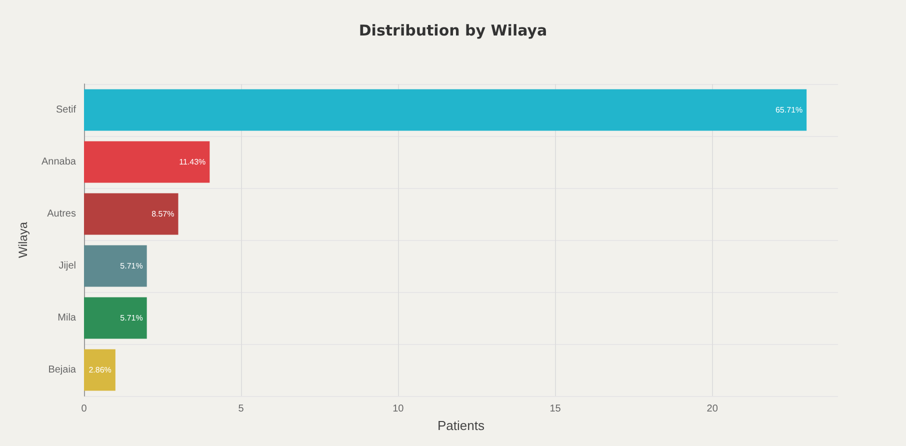 The width and height of the screenshot is (906, 446). What do you see at coordinates (66, 110) in the screenshot?
I see `y-tick-label: Setif` at bounding box center [66, 110].